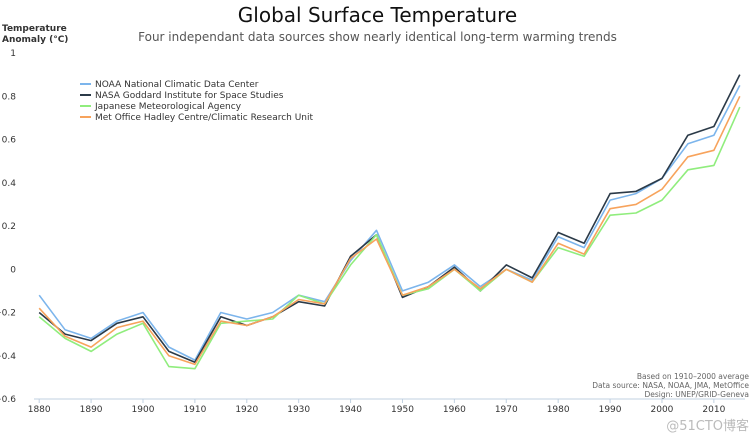 This screenshot has height=440, width=755. I want to click on y-tick-label: 0.6, so click(9, 141).